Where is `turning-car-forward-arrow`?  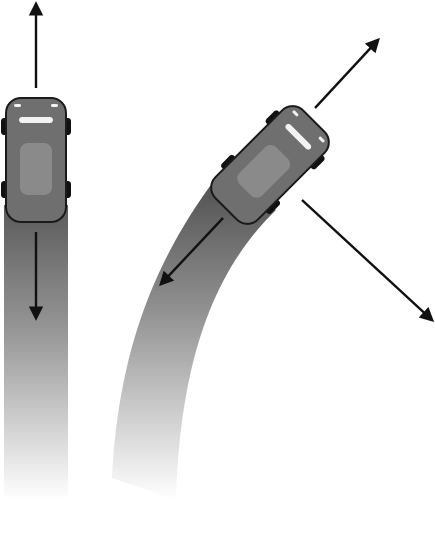 turning-car-forward-arrow is located at coordinates (347, 73).